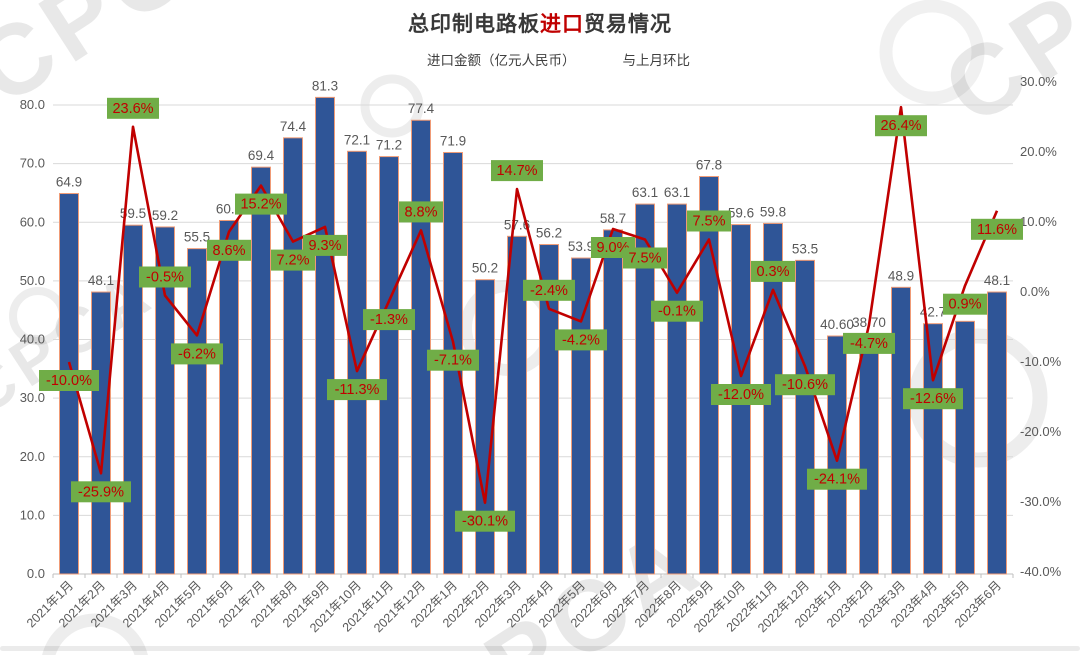 Image resolution: width=1080 pixels, height=655 pixels. I want to click on pct-label: 14.7%, so click(516, 171).